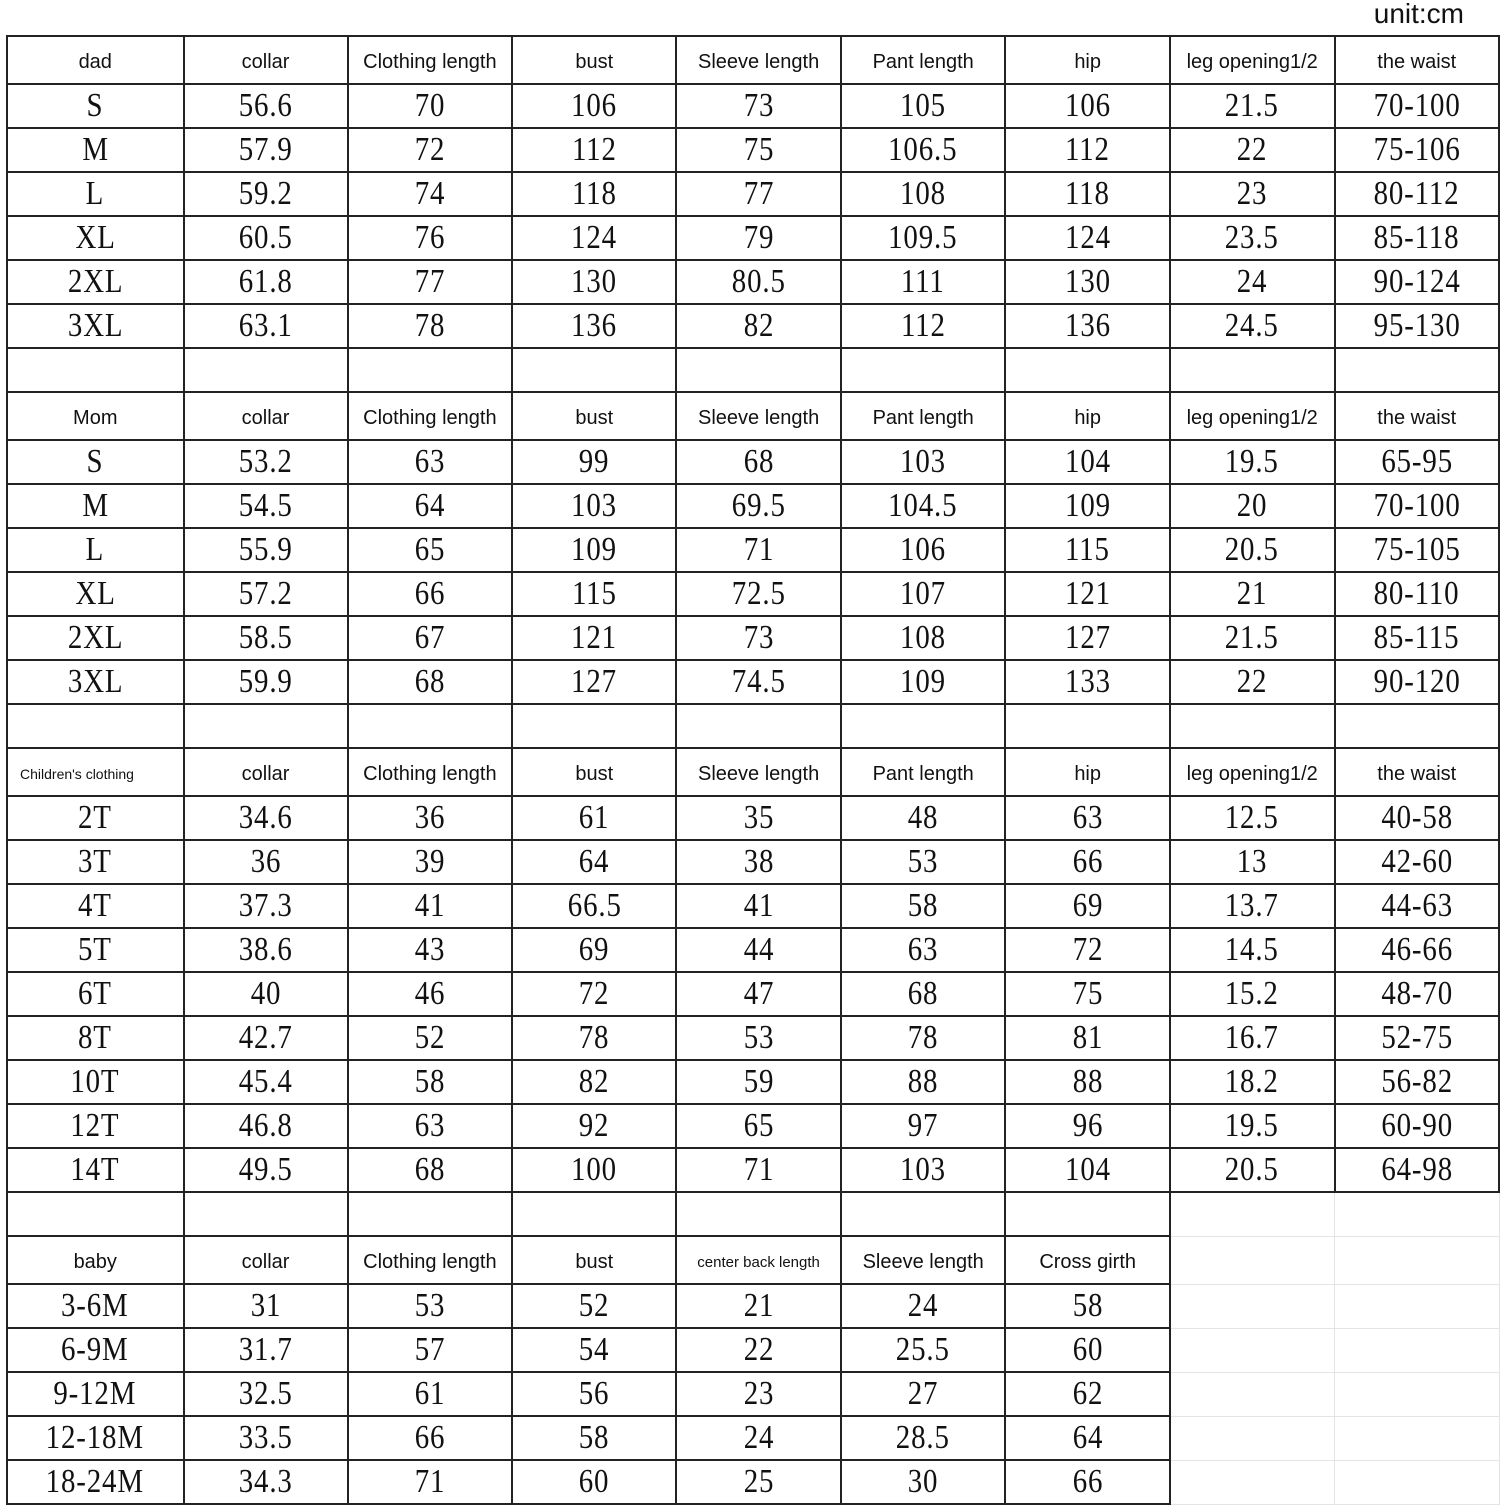  I want to click on cell-text: 82, so click(758, 325).